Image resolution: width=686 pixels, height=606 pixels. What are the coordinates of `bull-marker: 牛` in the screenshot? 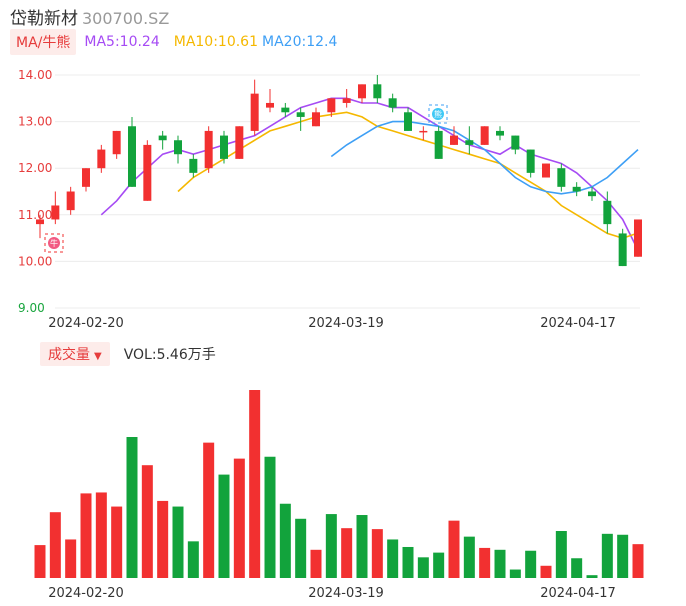 It's located at (54, 243).